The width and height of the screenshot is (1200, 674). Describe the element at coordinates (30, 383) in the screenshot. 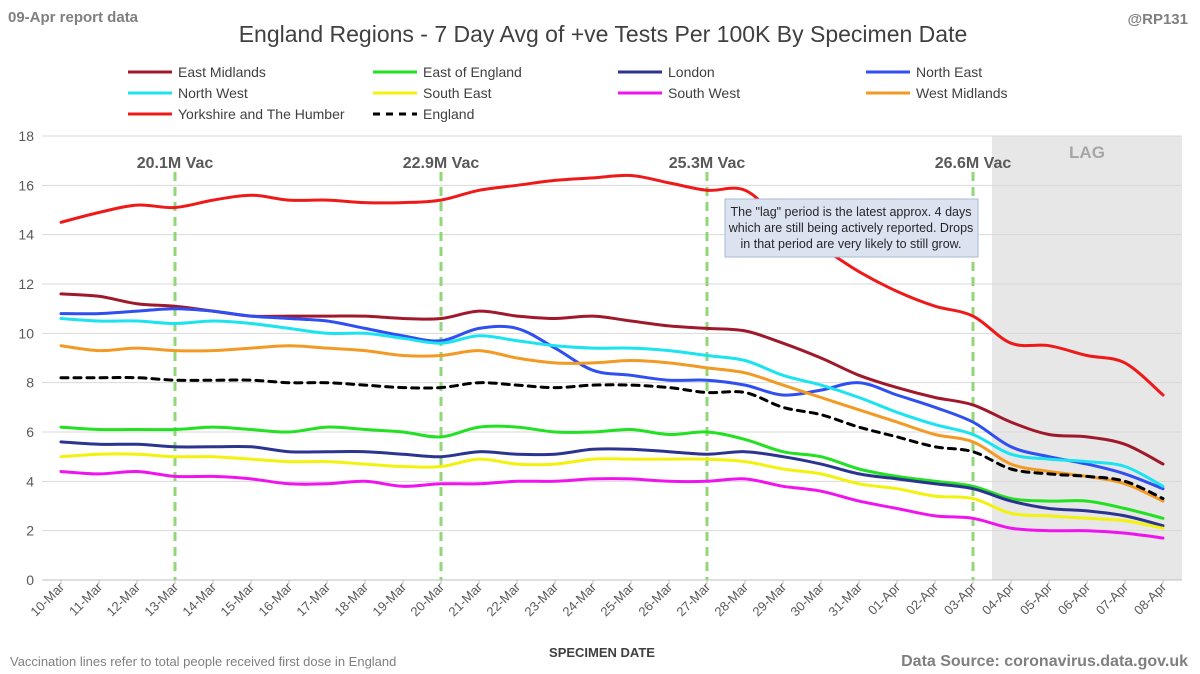

I see `y-tick-label-8: 8` at that location.